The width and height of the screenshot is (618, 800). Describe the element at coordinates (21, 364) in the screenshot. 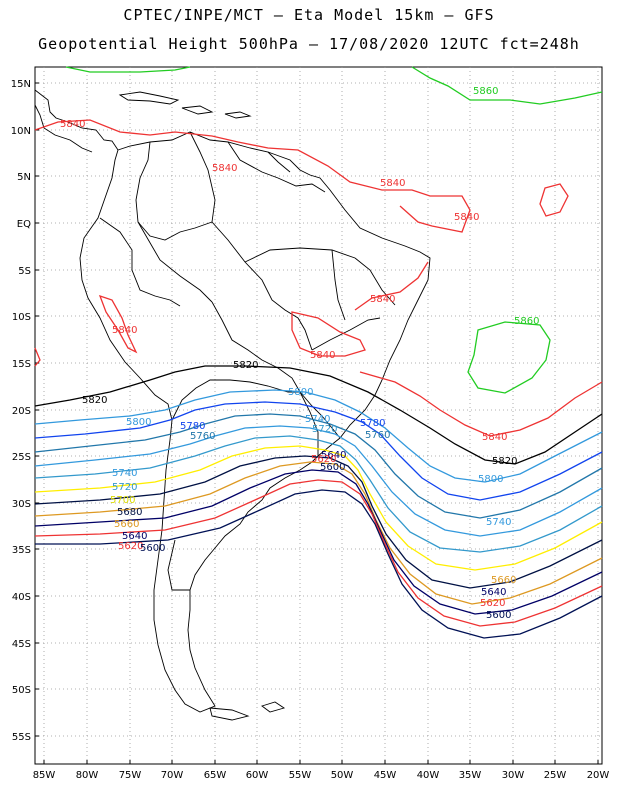

I see `lat-label: 15S` at that location.